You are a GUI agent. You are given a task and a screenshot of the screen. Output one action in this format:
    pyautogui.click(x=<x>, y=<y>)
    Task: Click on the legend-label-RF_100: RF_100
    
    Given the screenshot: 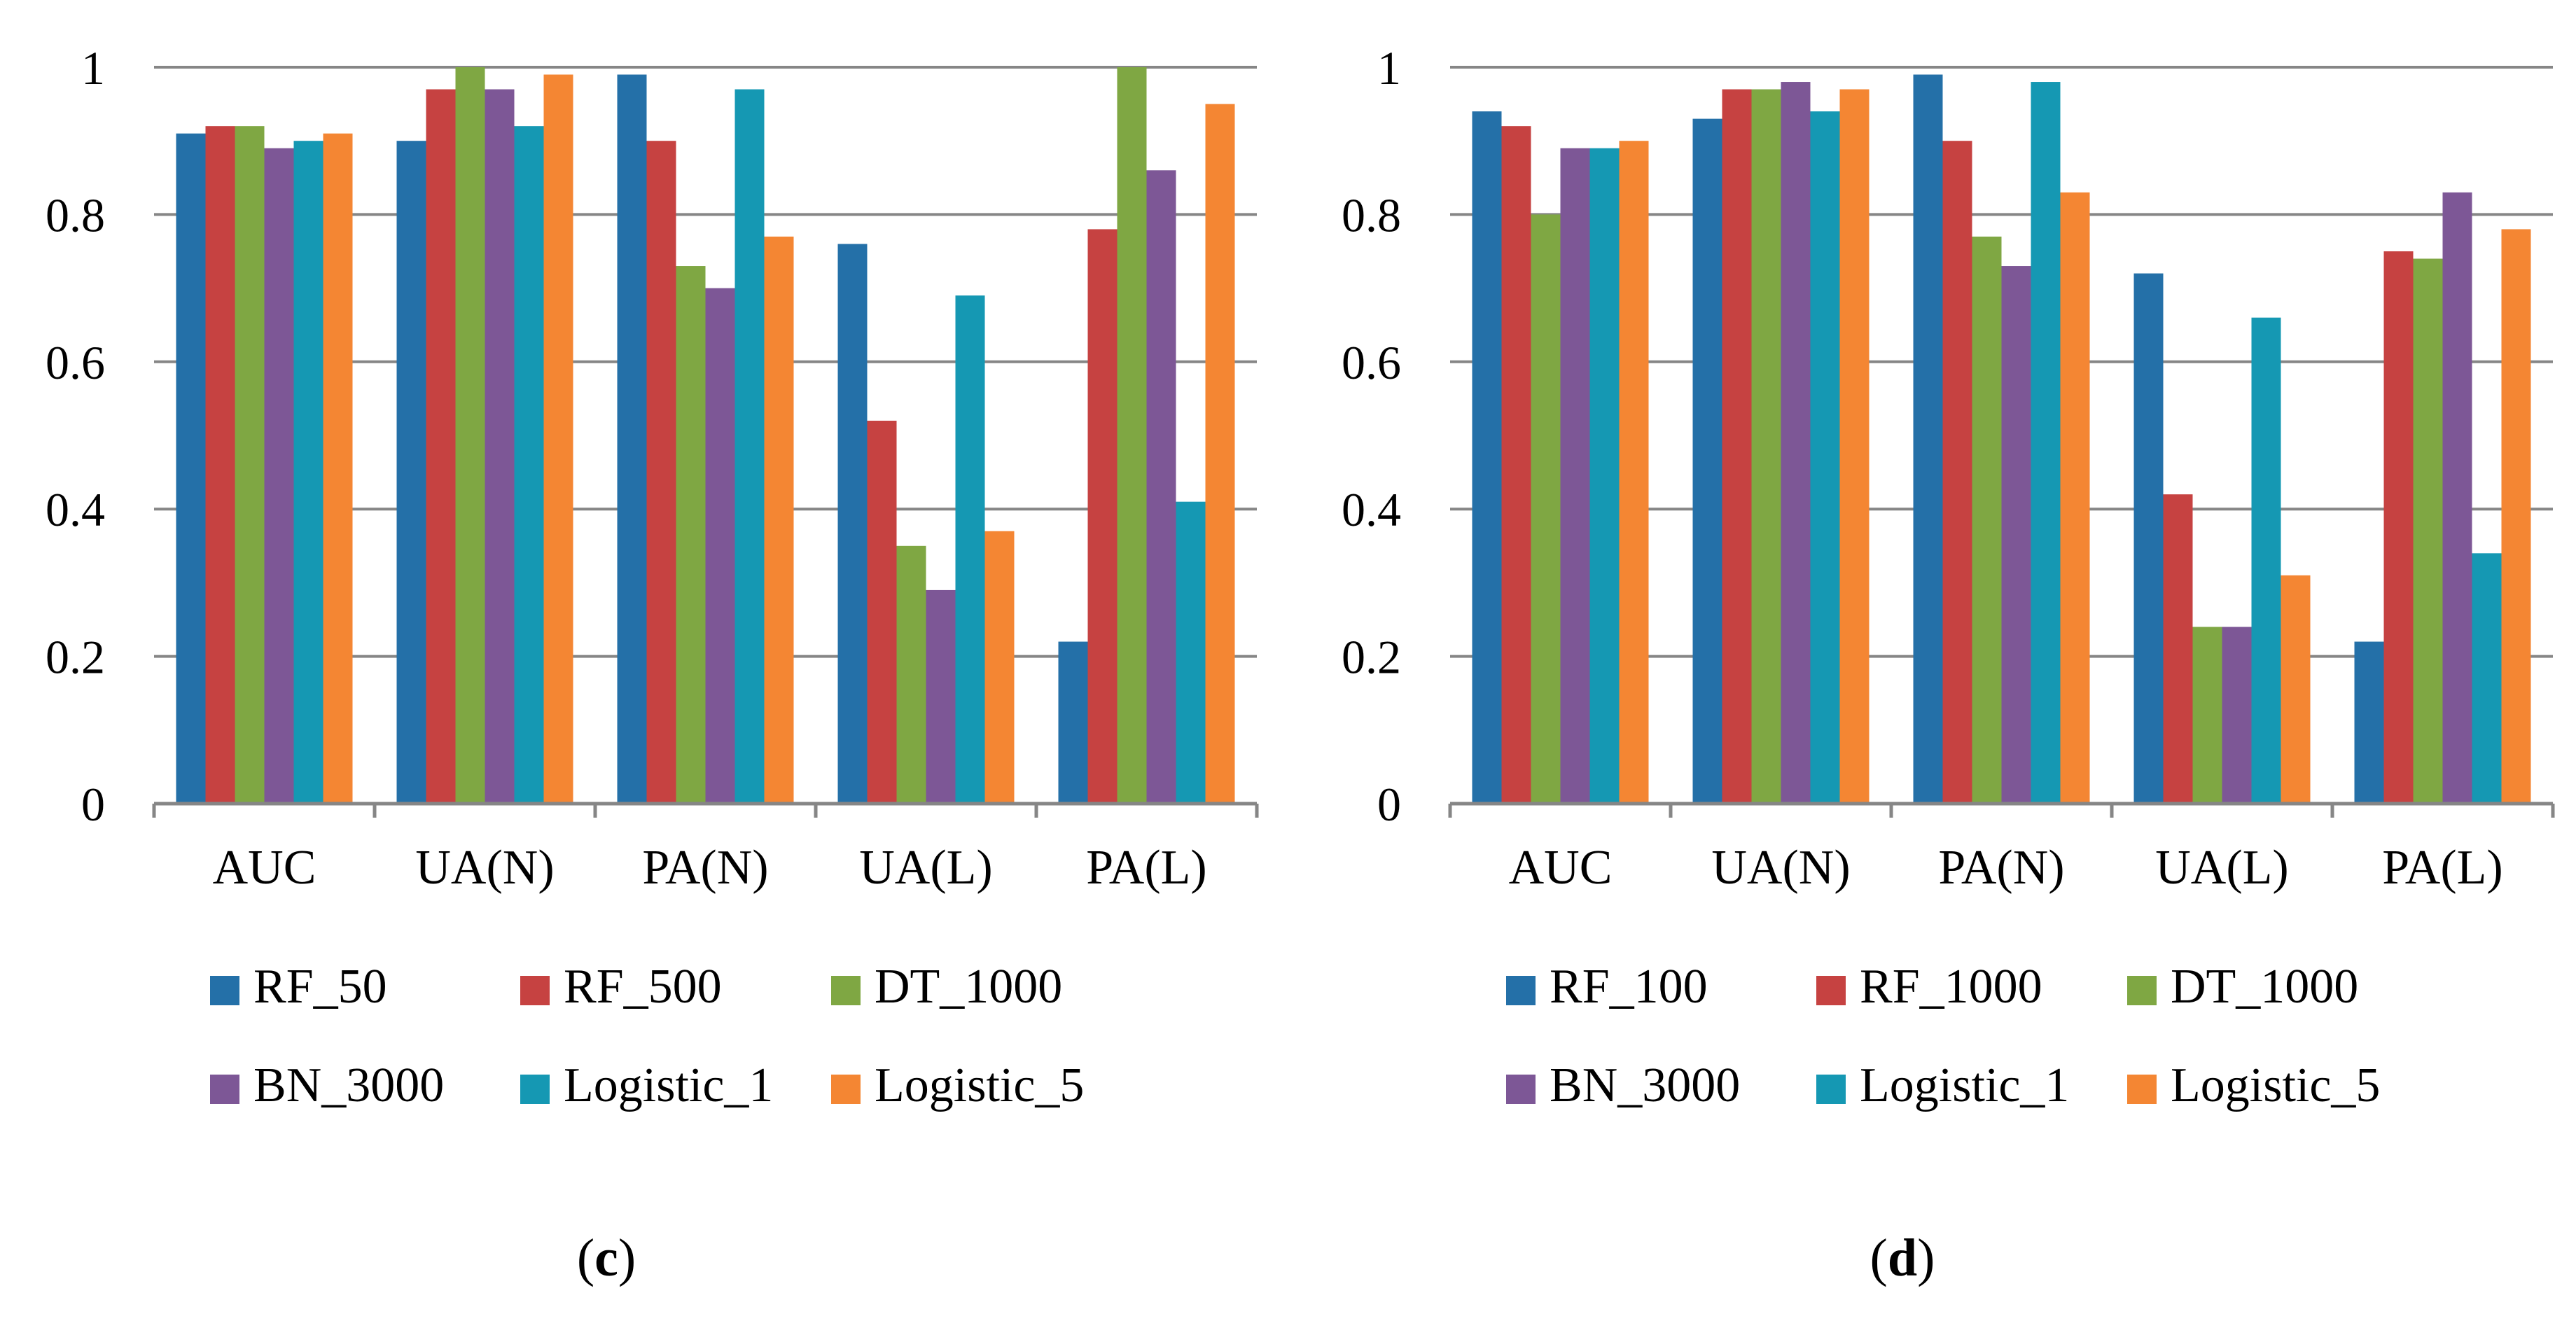 What is the action you would take?
    pyautogui.click(x=1629, y=987)
    